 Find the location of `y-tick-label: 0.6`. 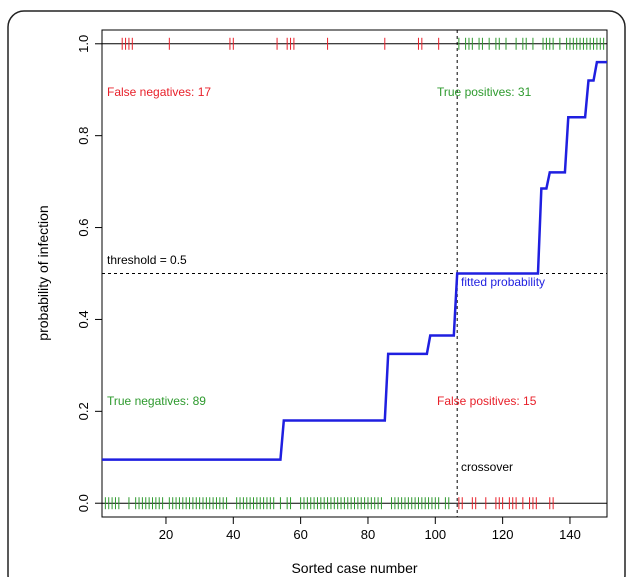

y-tick-label: 0.6 is located at coordinates (83, 228).